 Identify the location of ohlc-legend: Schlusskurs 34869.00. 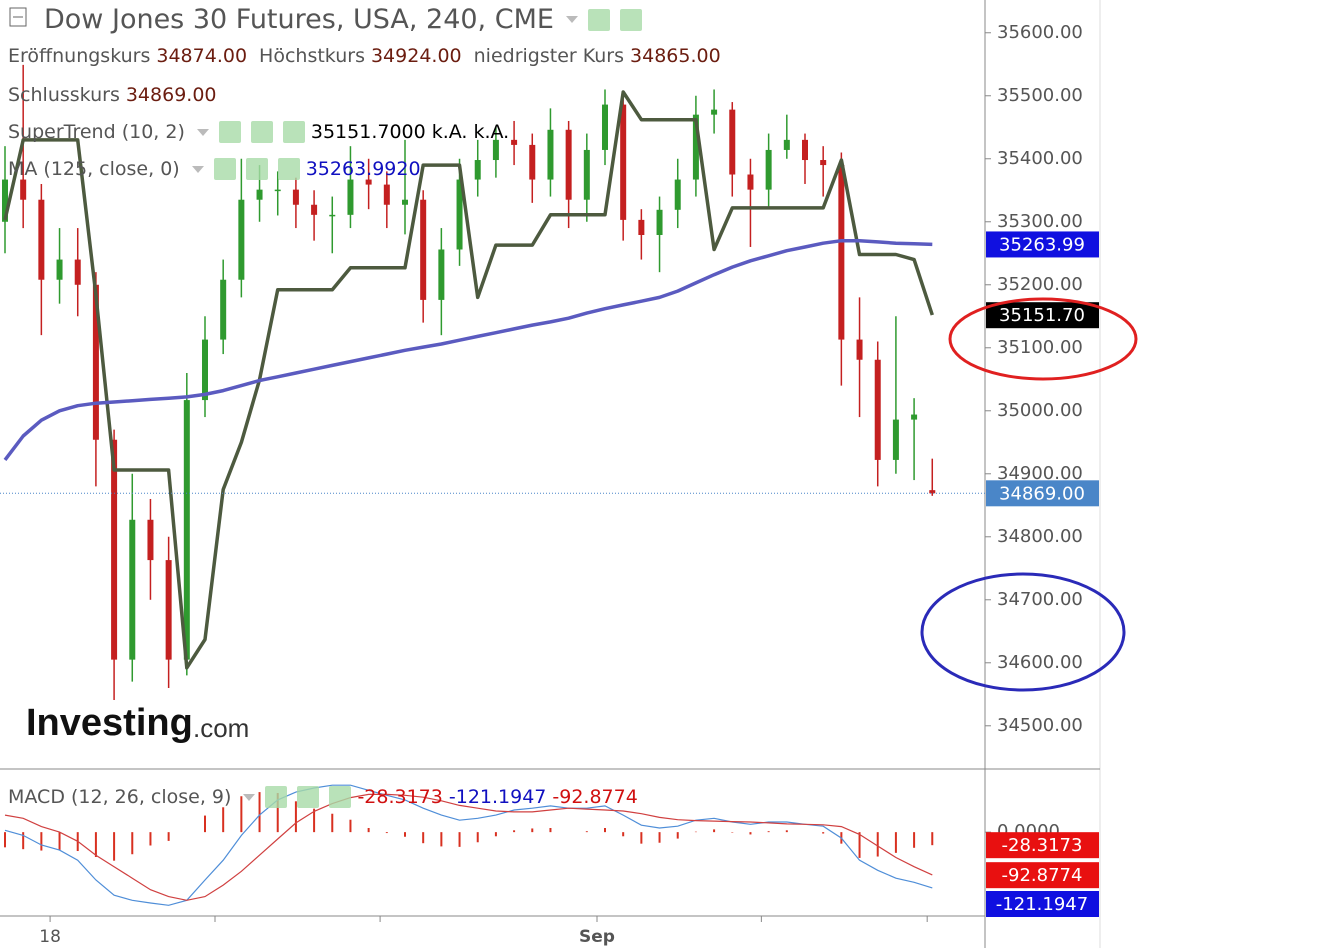
(115, 95).